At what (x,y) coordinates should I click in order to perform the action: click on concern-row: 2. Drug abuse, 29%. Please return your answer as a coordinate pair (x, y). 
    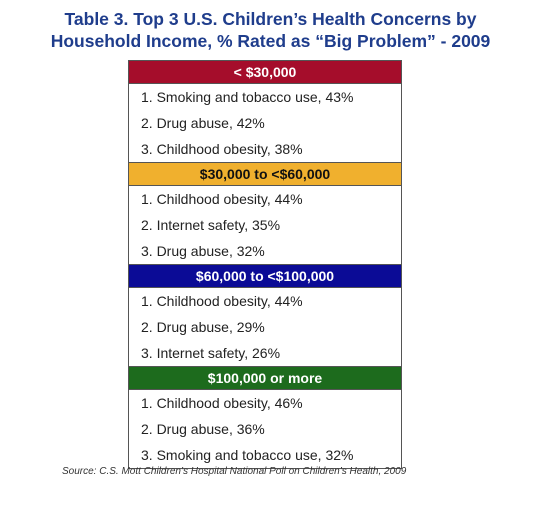
    Looking at the image, I should click on (203, 327).